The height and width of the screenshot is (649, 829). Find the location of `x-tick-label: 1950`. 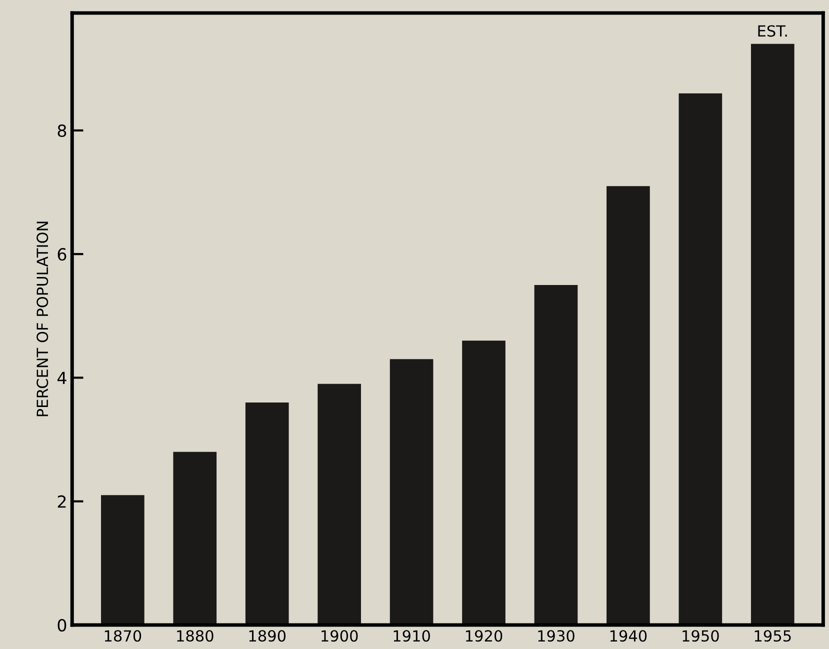

x-tick-label: 1950 is located at coordinates (700, 636).